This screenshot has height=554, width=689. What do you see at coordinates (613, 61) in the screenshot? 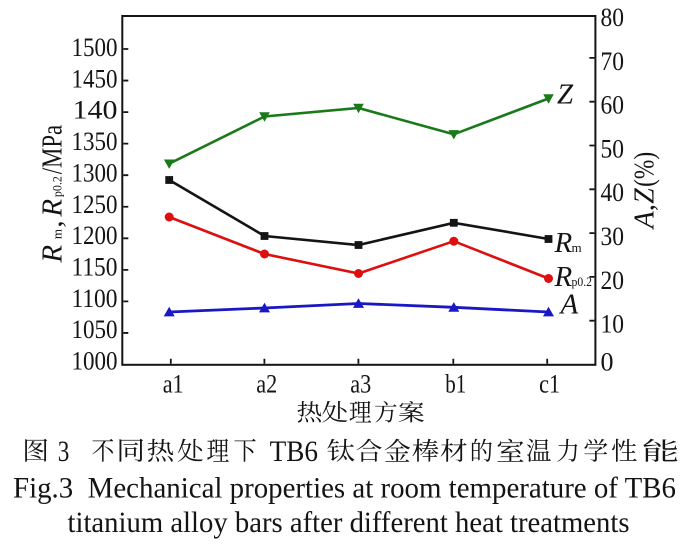
I see `svg-text: 70` at bounding box center [613, 61].